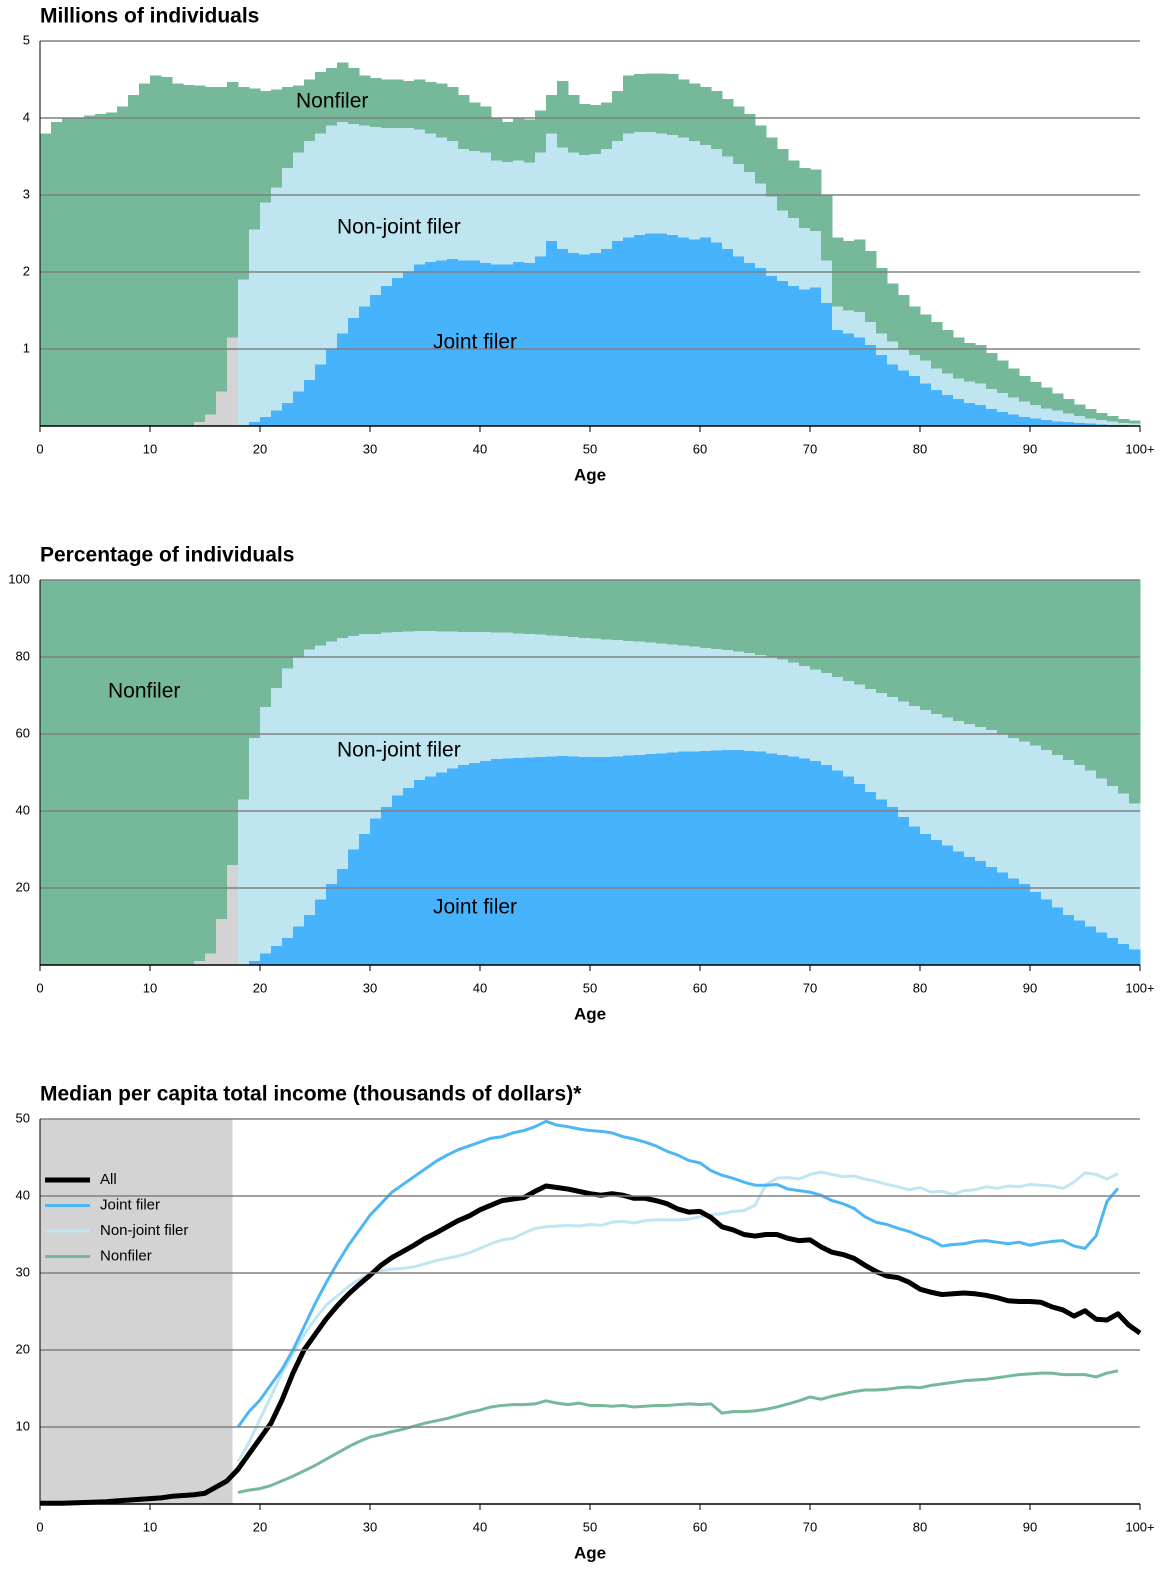  Describe the element at coordinates (700, 1526) in the screenshot. I see `x-tick-label: 60` at that location.